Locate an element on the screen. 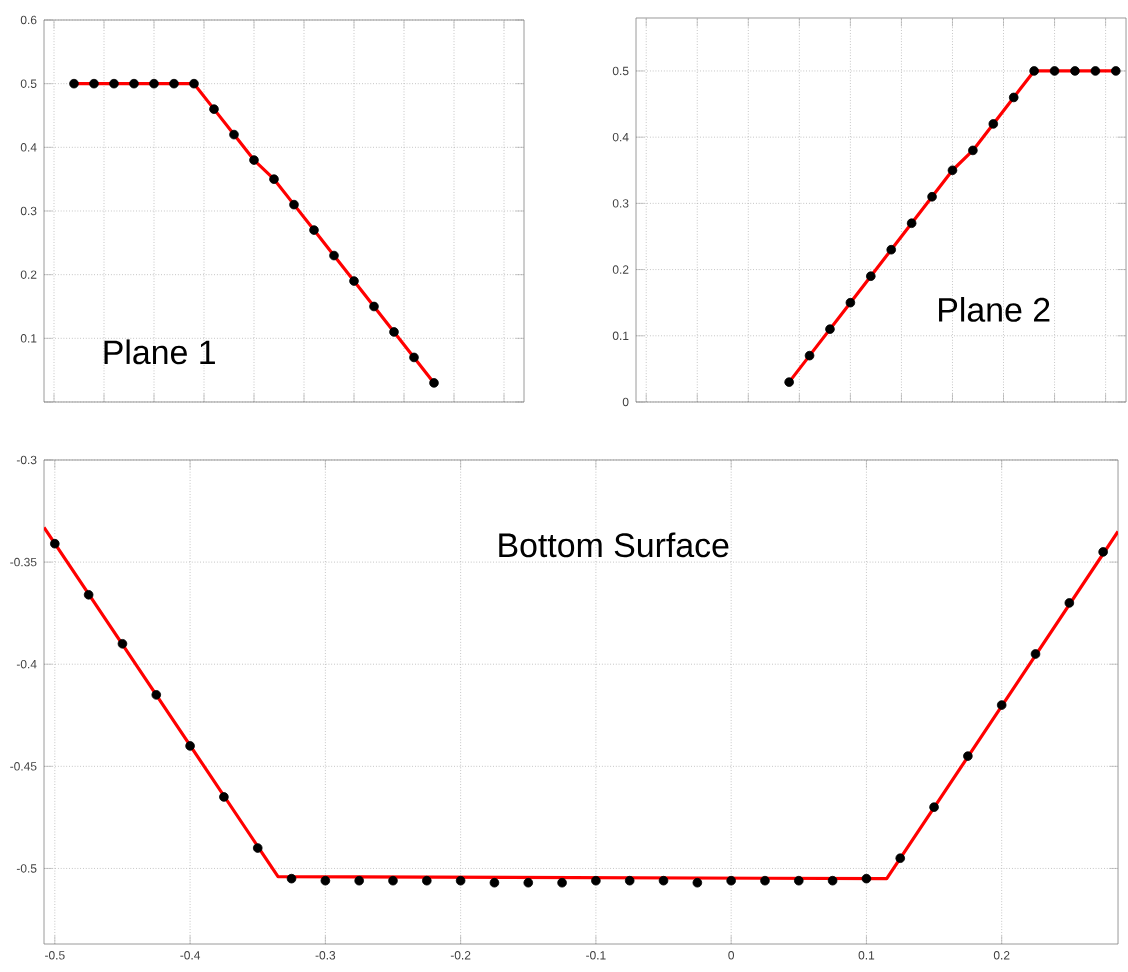 The height and width of the screenshot is (972, 1128). text: Plane 2 is located at coordinates (994, 309).